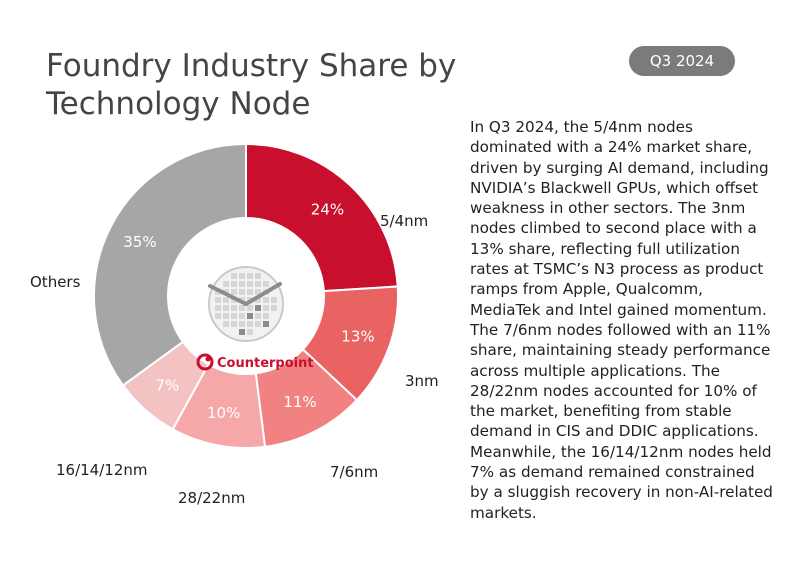 This screenshot has height=588, width=800. I want to click on value-label: 35%, so click(139, 242).